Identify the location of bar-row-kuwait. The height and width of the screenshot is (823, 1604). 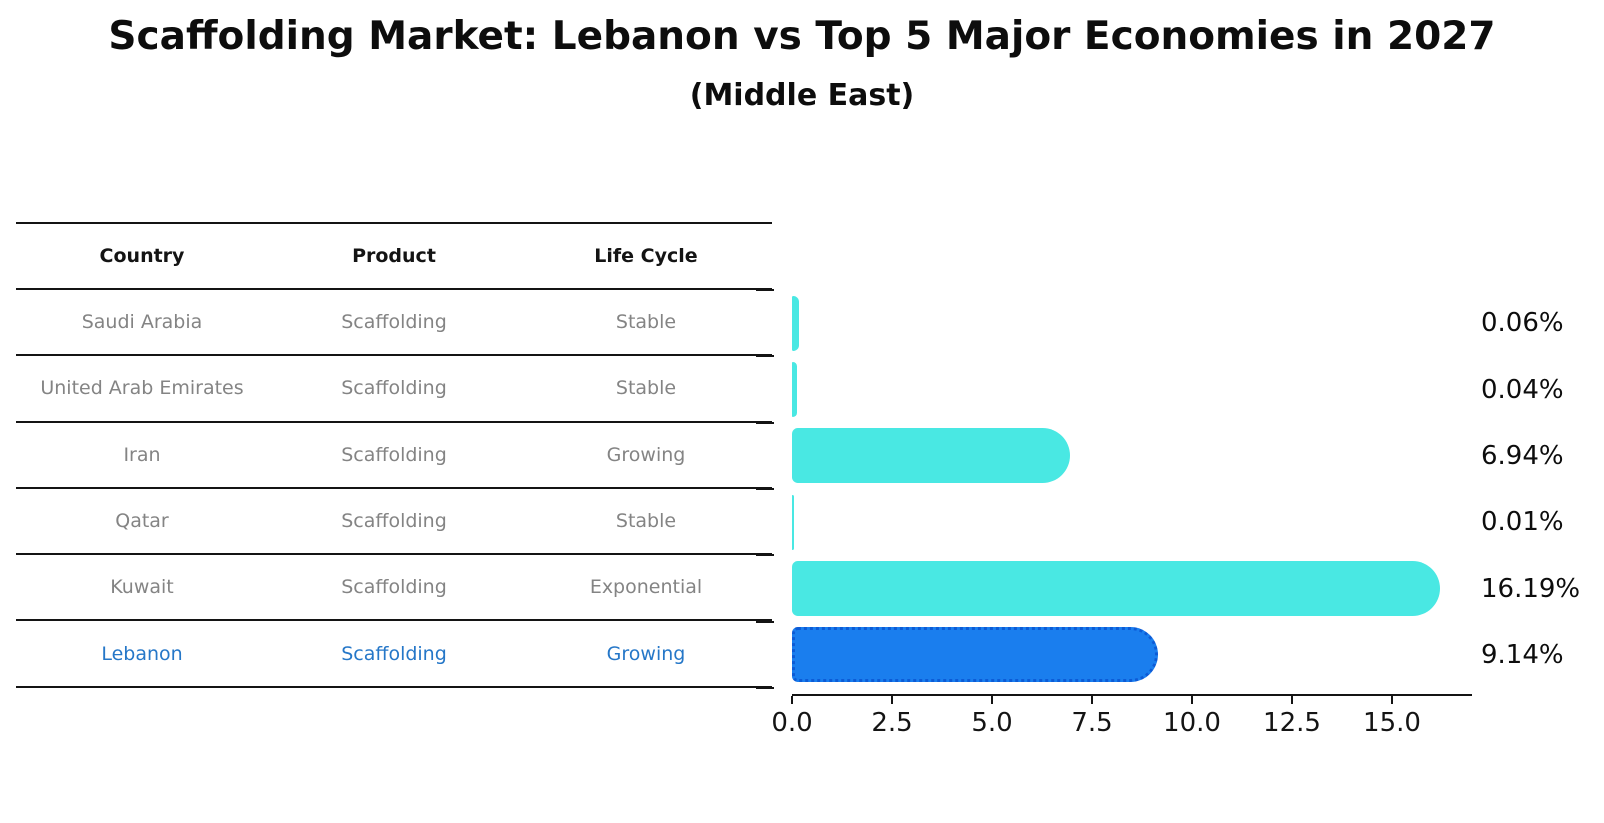
(1132, 588).